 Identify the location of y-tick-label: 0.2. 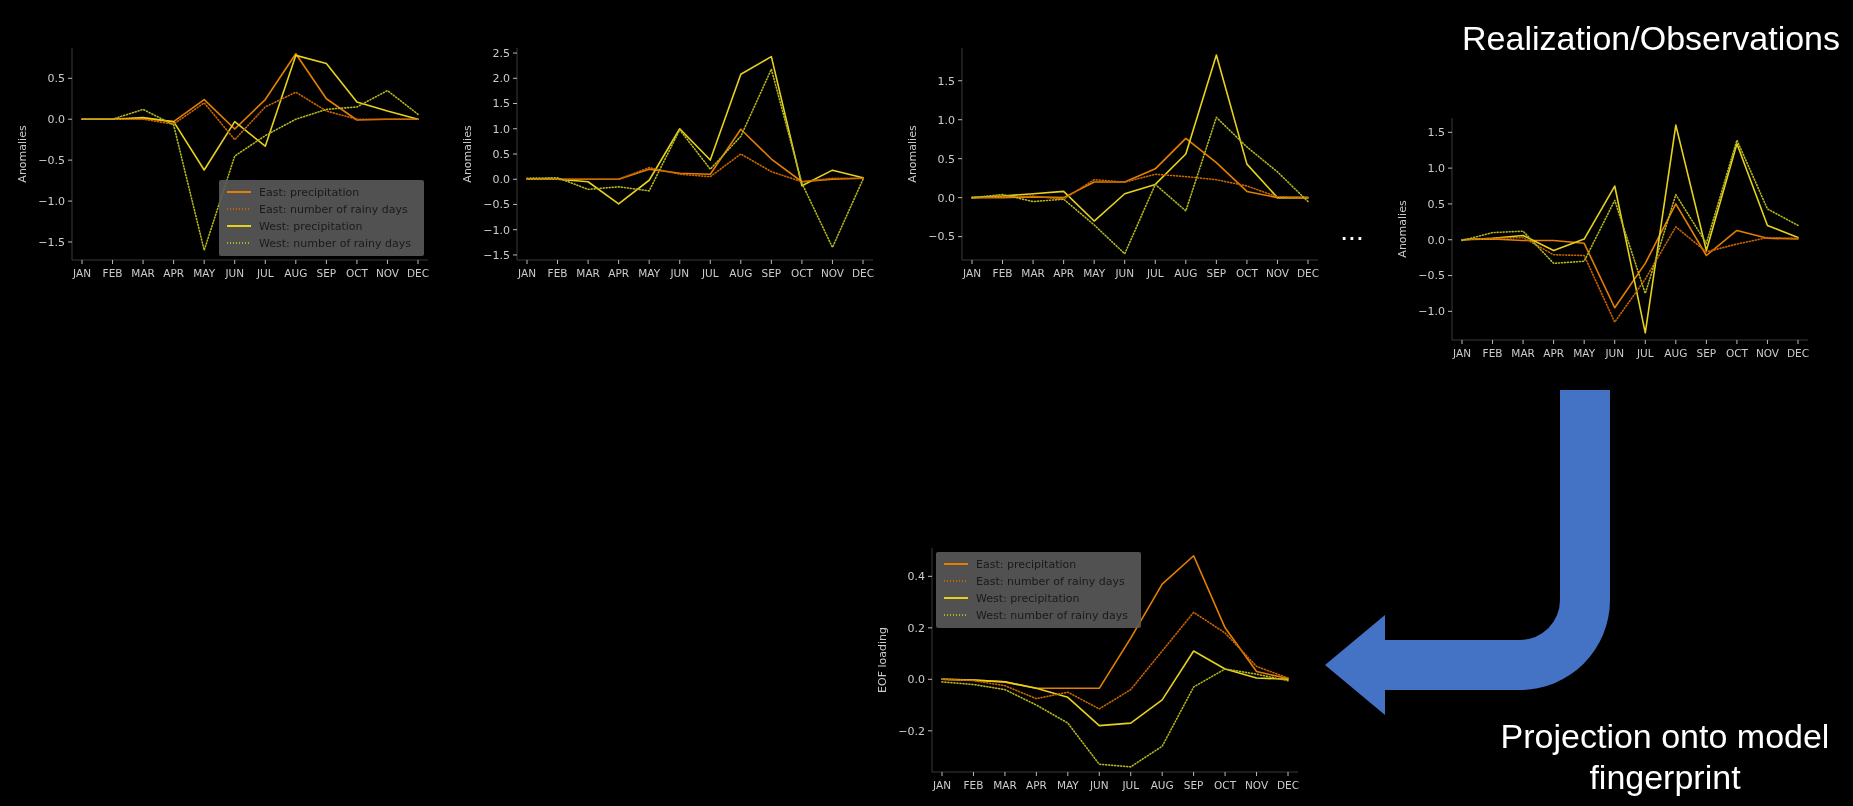
(916, 628).